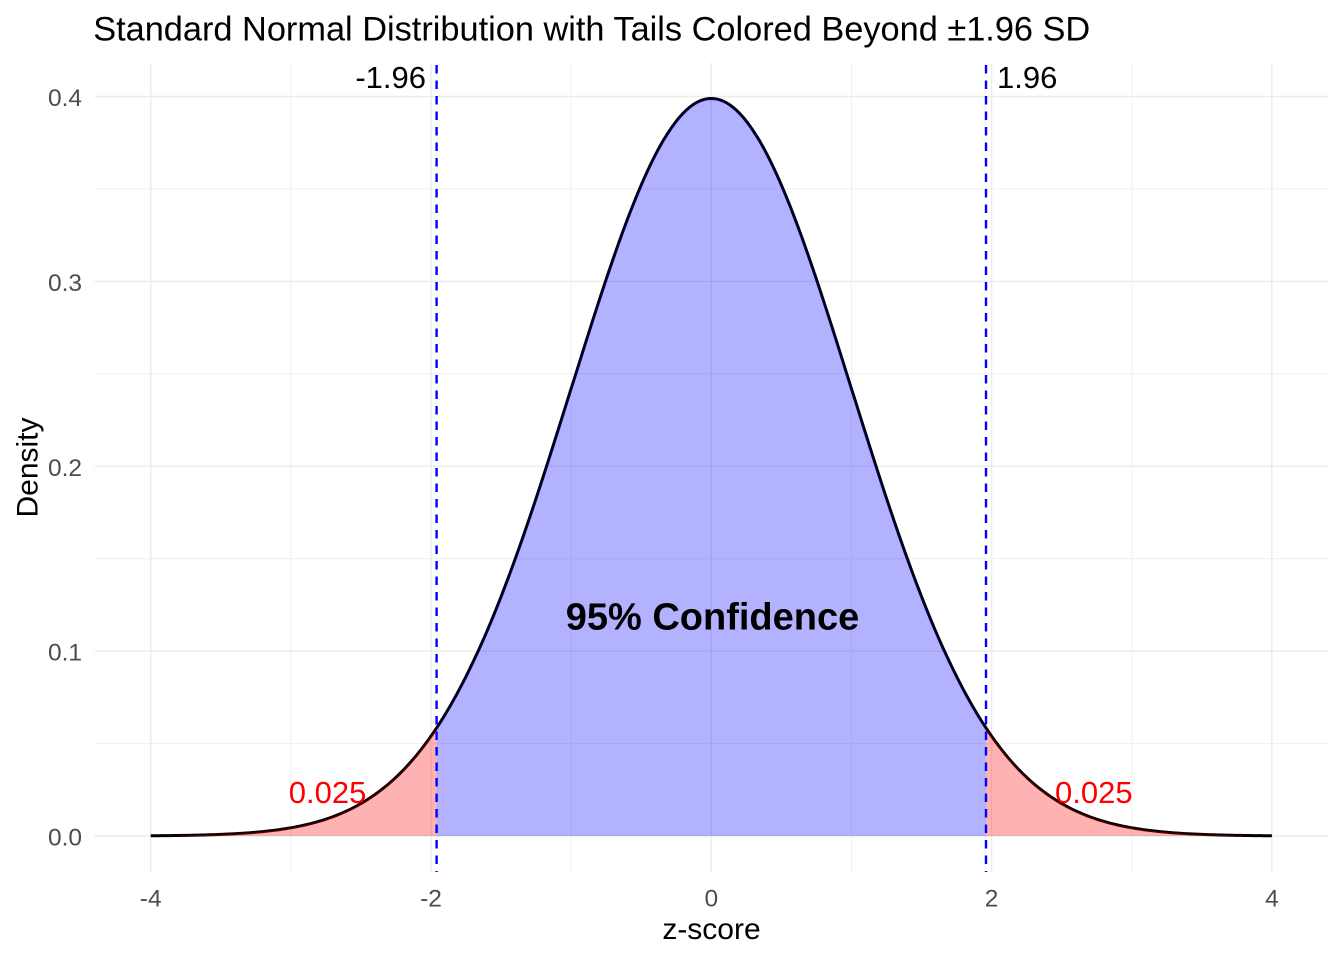 Image resolution: width=1344 pixels, height=965 pixels. I want to click on svg-text: -4, so click(151, 899).